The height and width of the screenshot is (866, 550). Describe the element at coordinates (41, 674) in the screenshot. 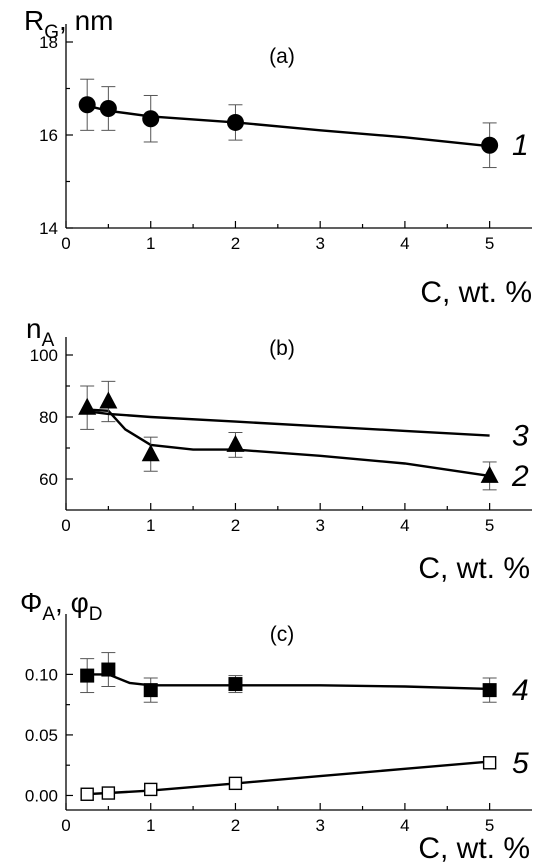

I see `y-tick-label: 0.10` at that location.